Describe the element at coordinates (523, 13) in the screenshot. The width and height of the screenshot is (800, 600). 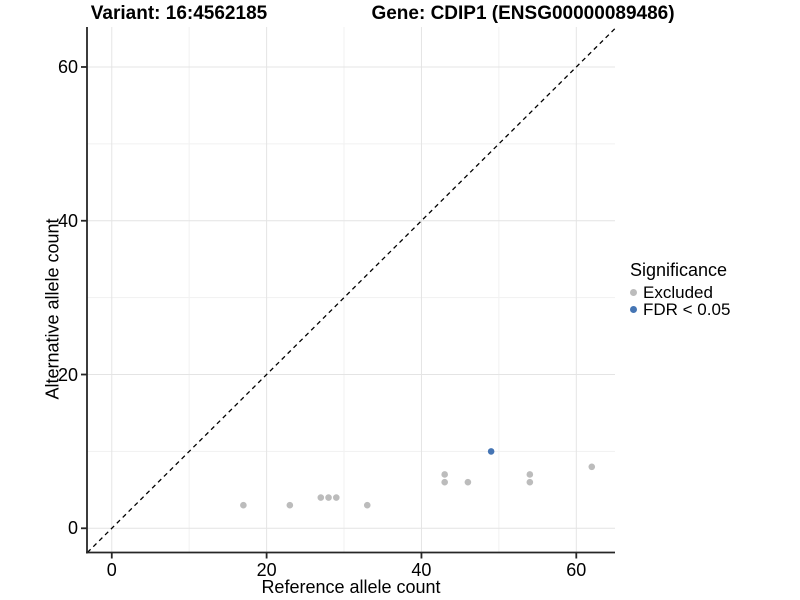
I see `gene-title: Gene: CDIP1 (ENSG00000089486)` at that location.